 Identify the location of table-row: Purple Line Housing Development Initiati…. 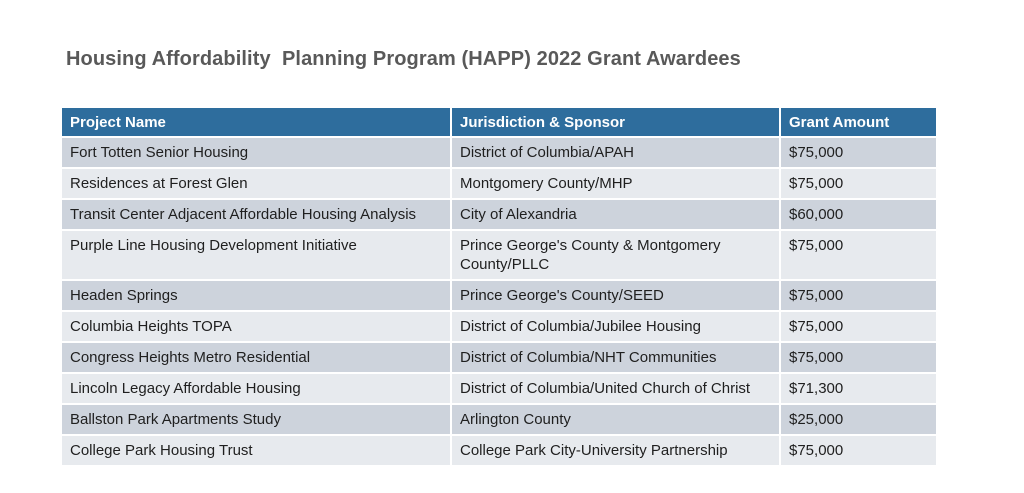
(499, 255).